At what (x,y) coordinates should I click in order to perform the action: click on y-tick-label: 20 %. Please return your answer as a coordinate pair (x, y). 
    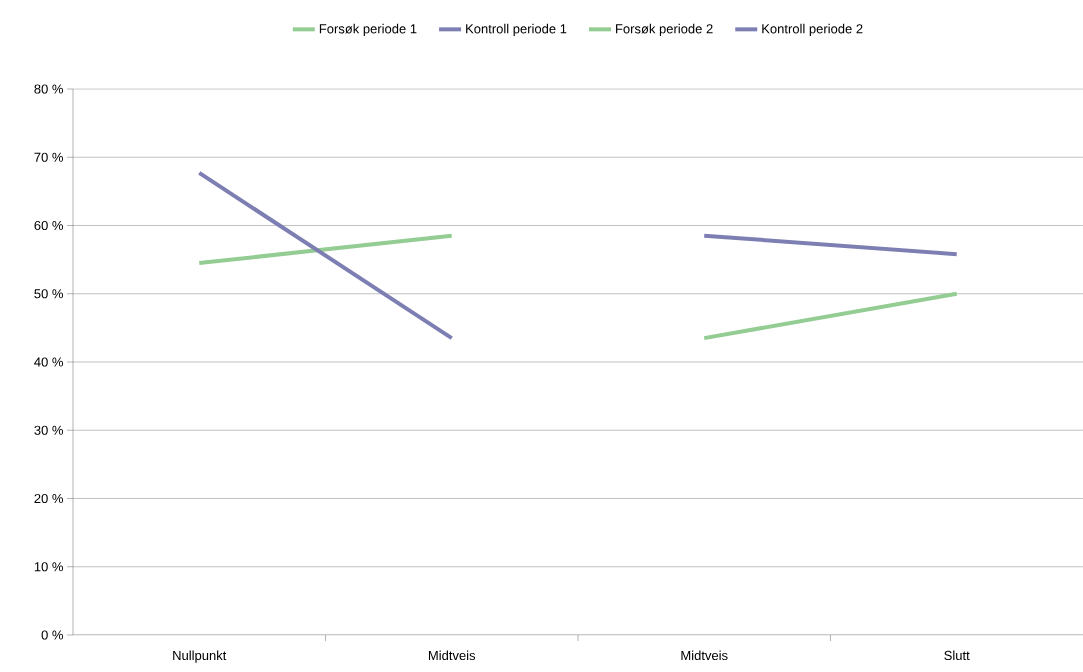
    Looking at the image, I should click on (48, 498).